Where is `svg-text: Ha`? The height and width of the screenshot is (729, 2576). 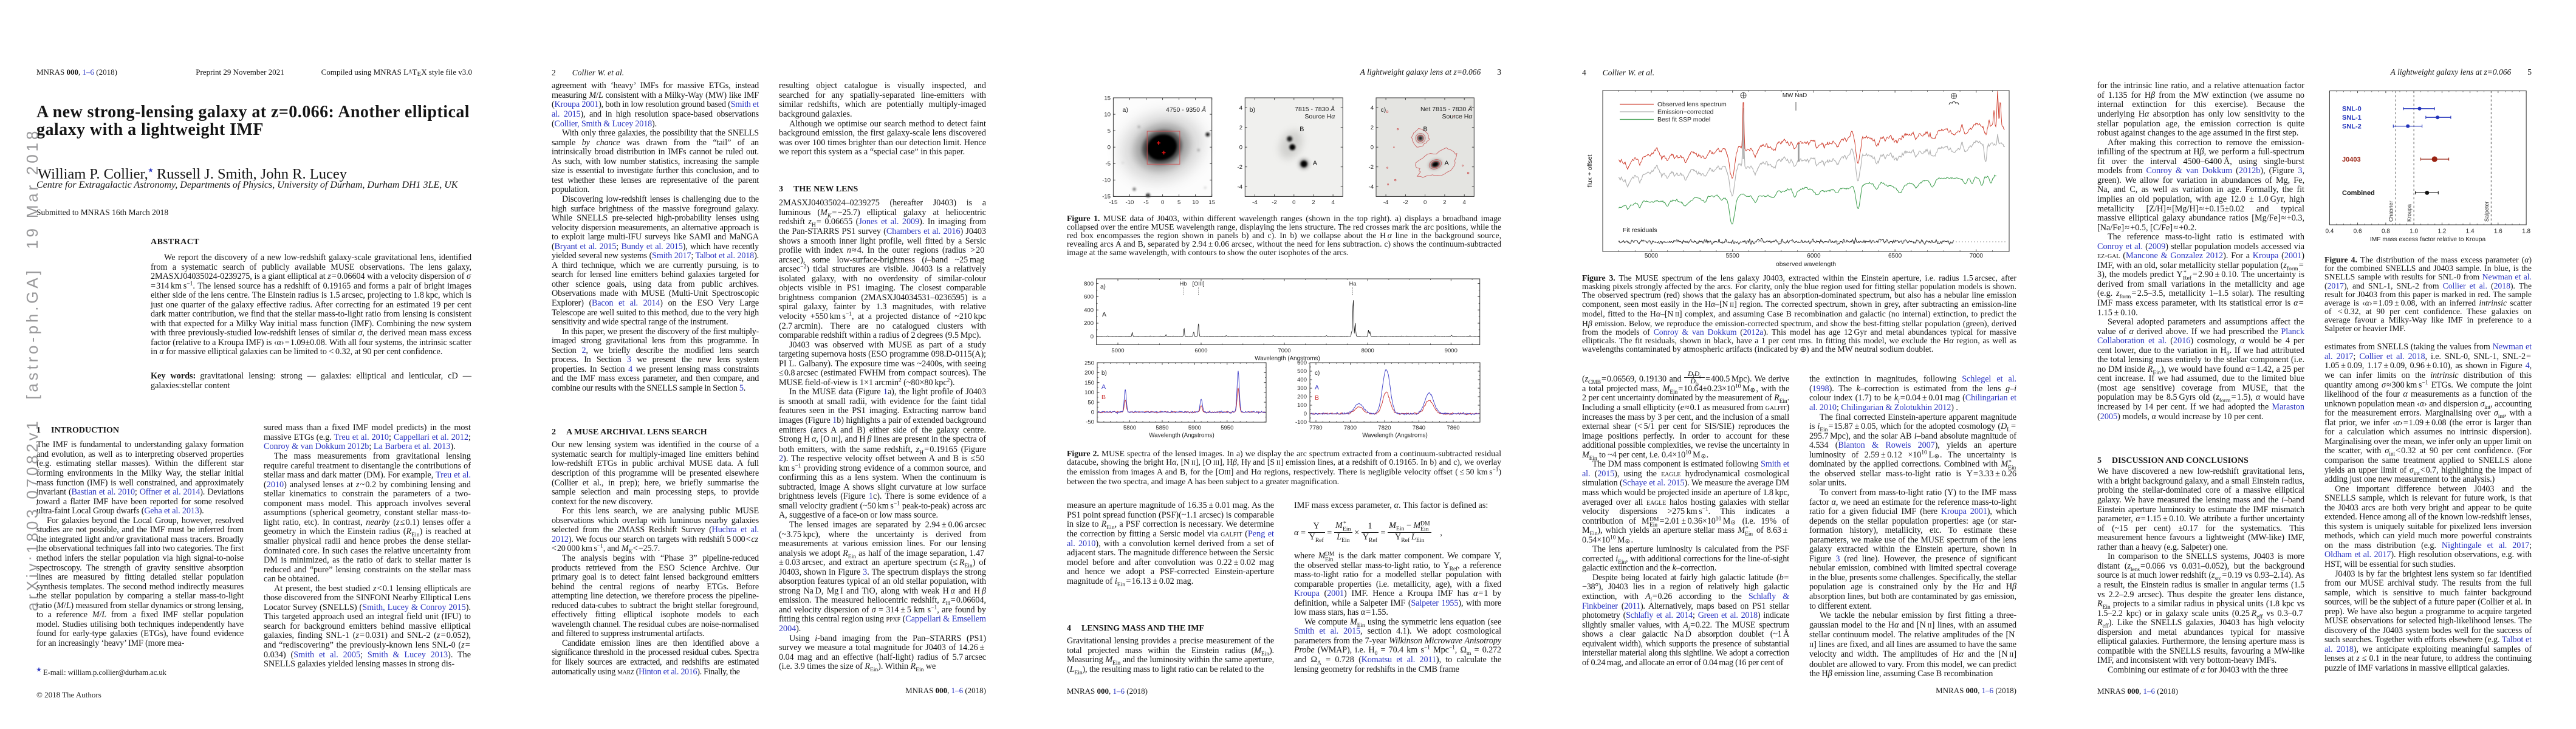 svg-text: Ha is located at coordinates (1353, 284).